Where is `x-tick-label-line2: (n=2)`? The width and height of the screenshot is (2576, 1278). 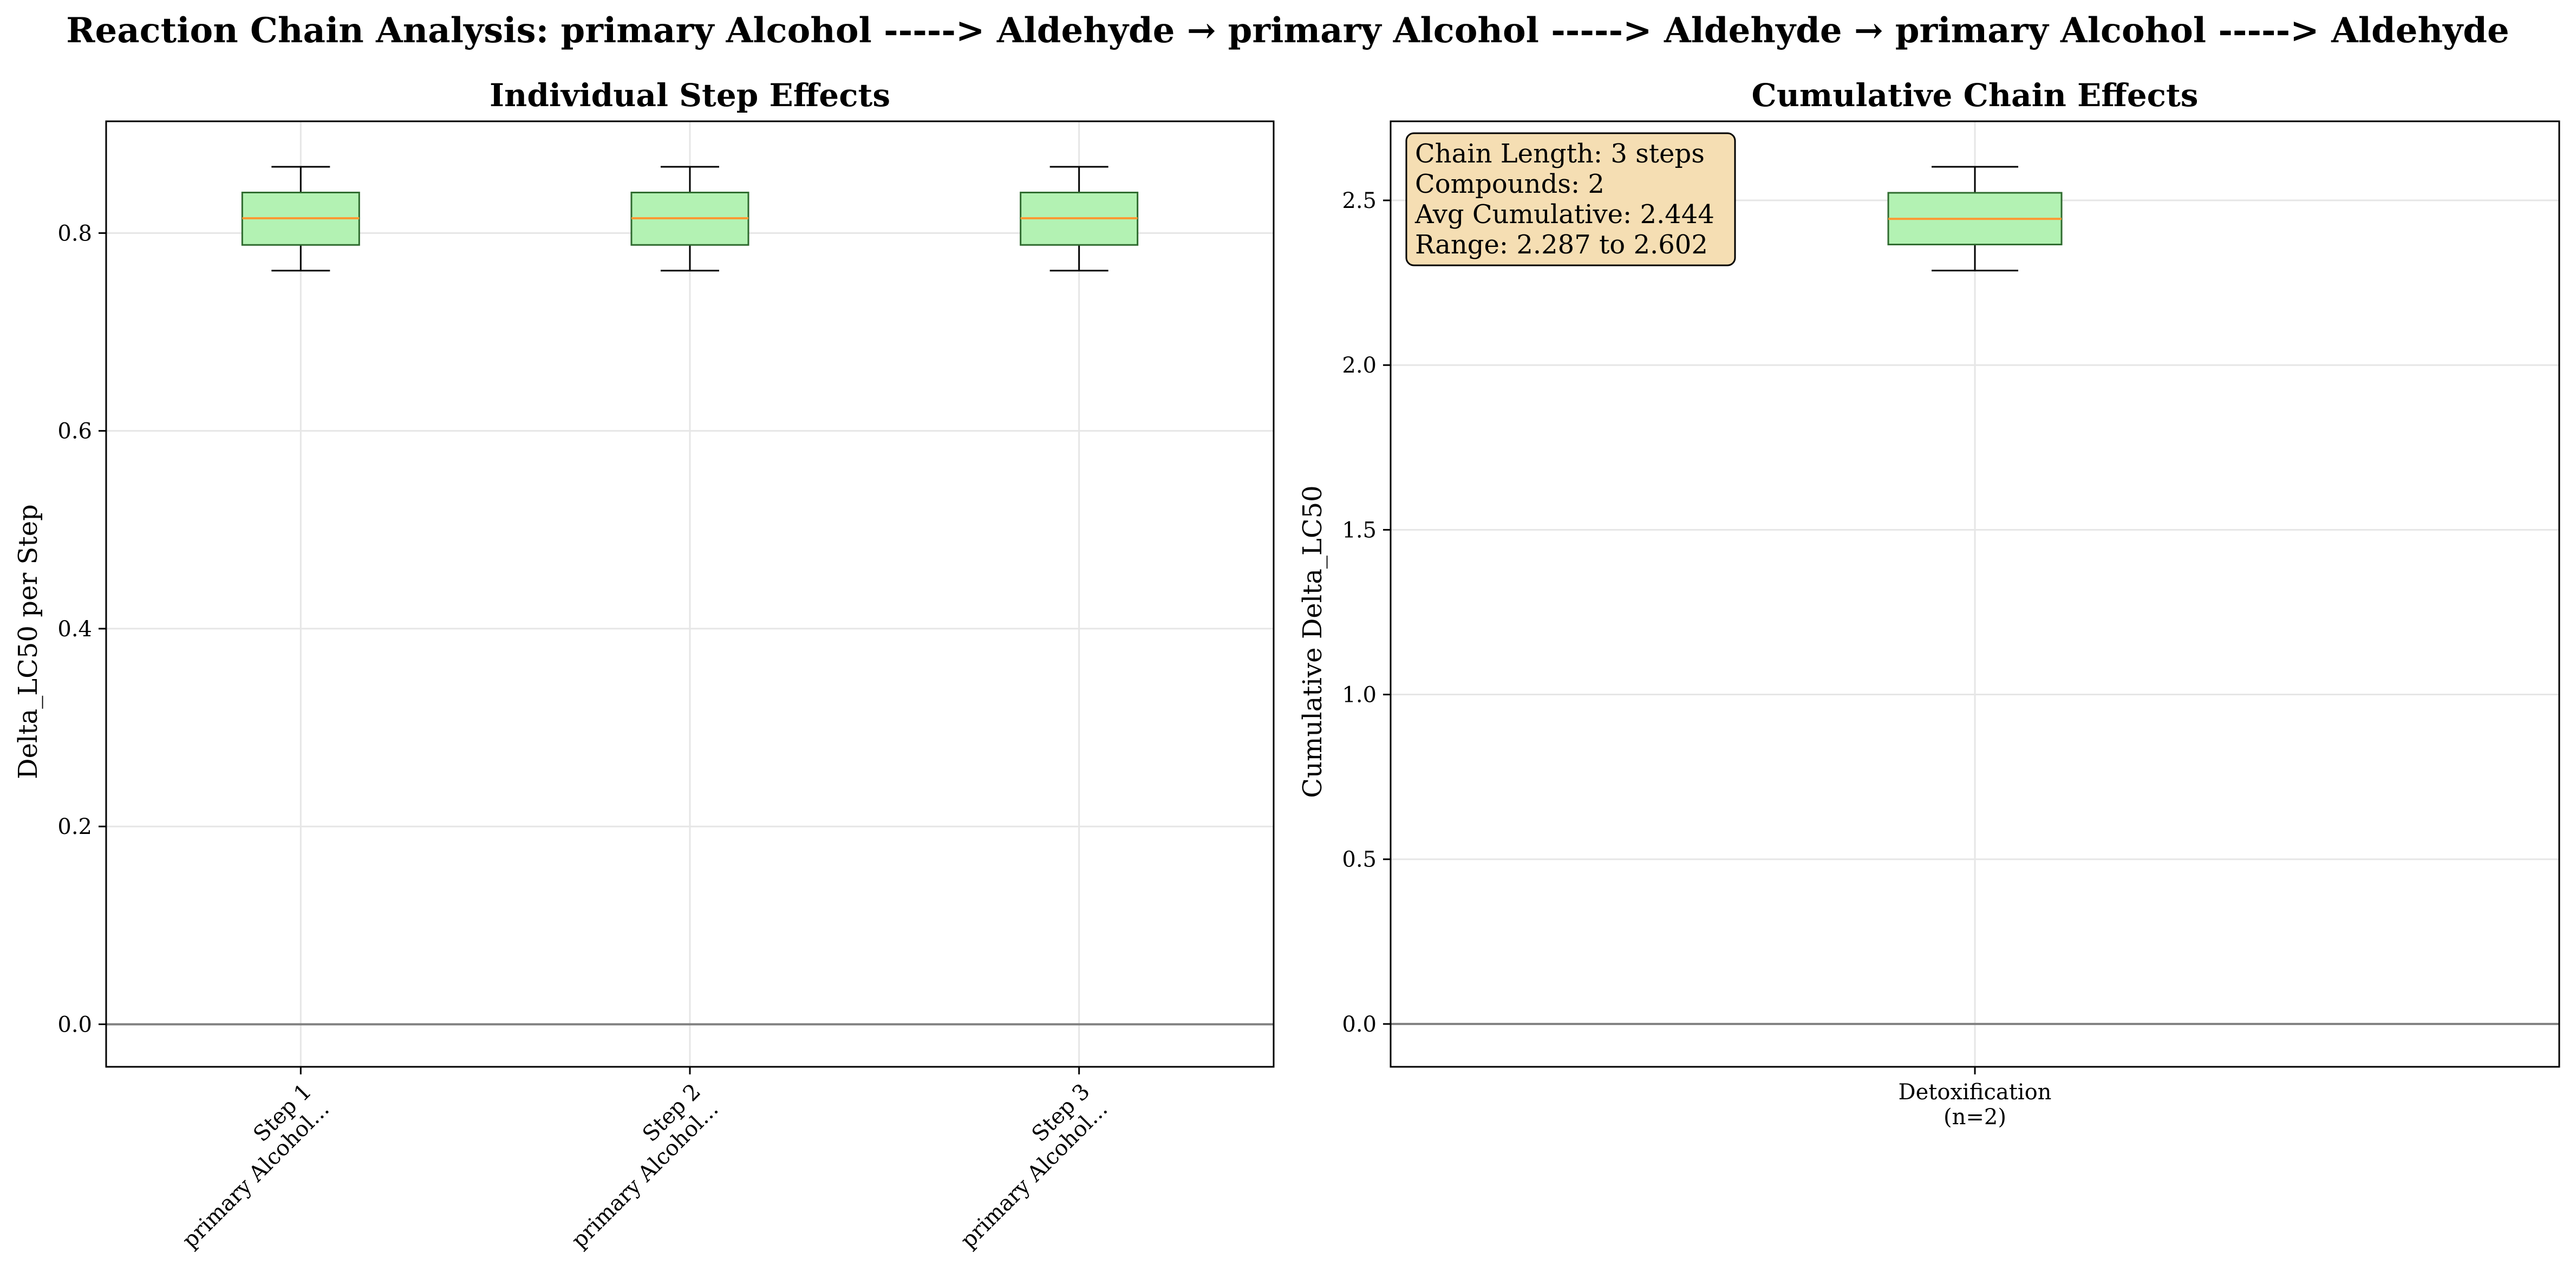
x-tick-label-line2: (n=2) is located at coordinates (1975, 1117).